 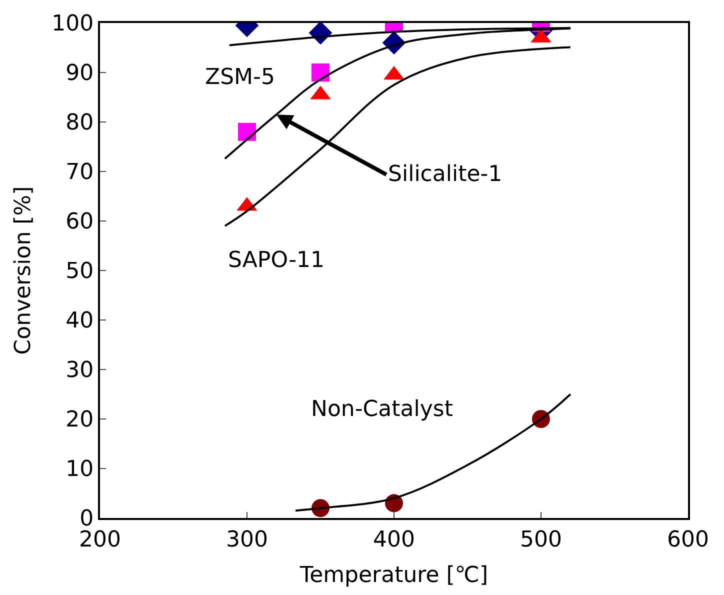 What do you see at coordinates (240, 77) in the screenshot?
I see `annotation: ZSM-5` at bounding box center [240, 77].